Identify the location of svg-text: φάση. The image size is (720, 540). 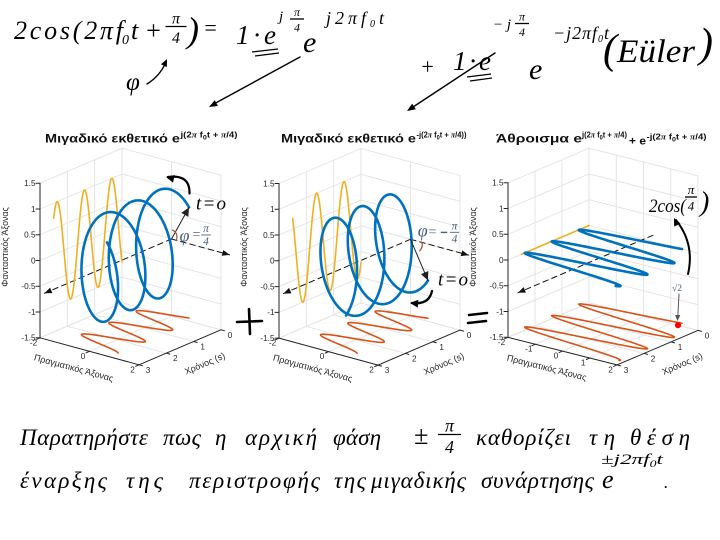
(357, 437).